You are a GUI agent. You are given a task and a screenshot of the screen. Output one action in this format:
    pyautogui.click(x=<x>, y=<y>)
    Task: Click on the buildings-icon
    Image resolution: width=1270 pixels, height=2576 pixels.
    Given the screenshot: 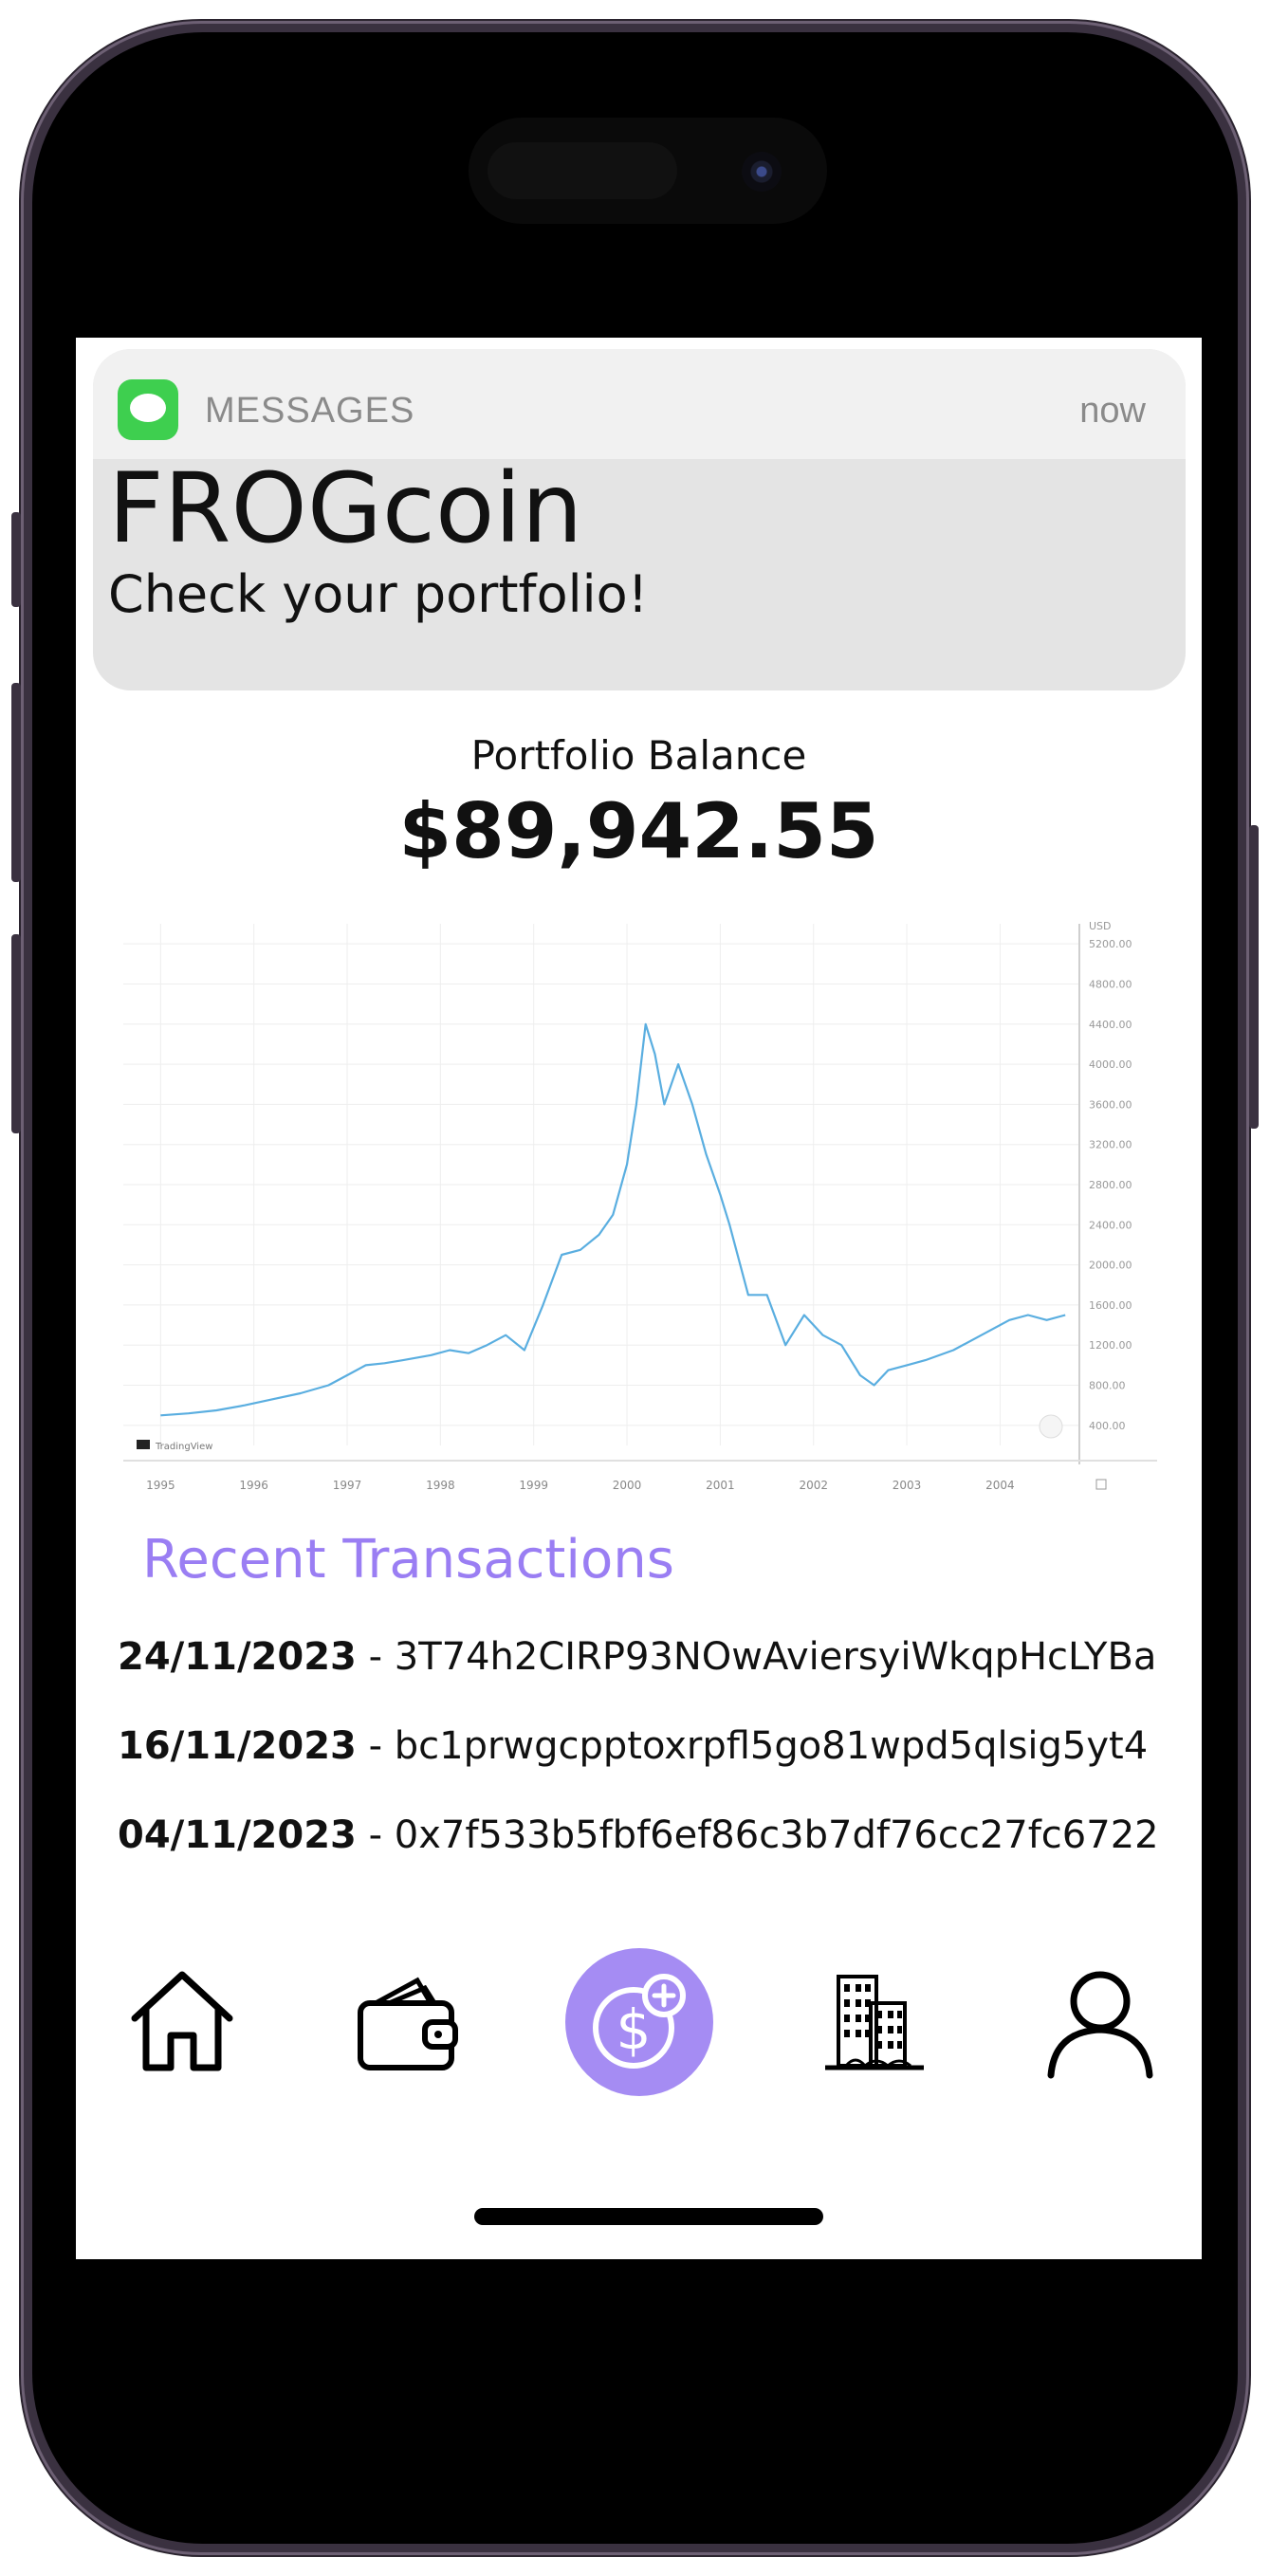 What is the action you would take?
    pyautogui.click(x=874, y=2022)
    